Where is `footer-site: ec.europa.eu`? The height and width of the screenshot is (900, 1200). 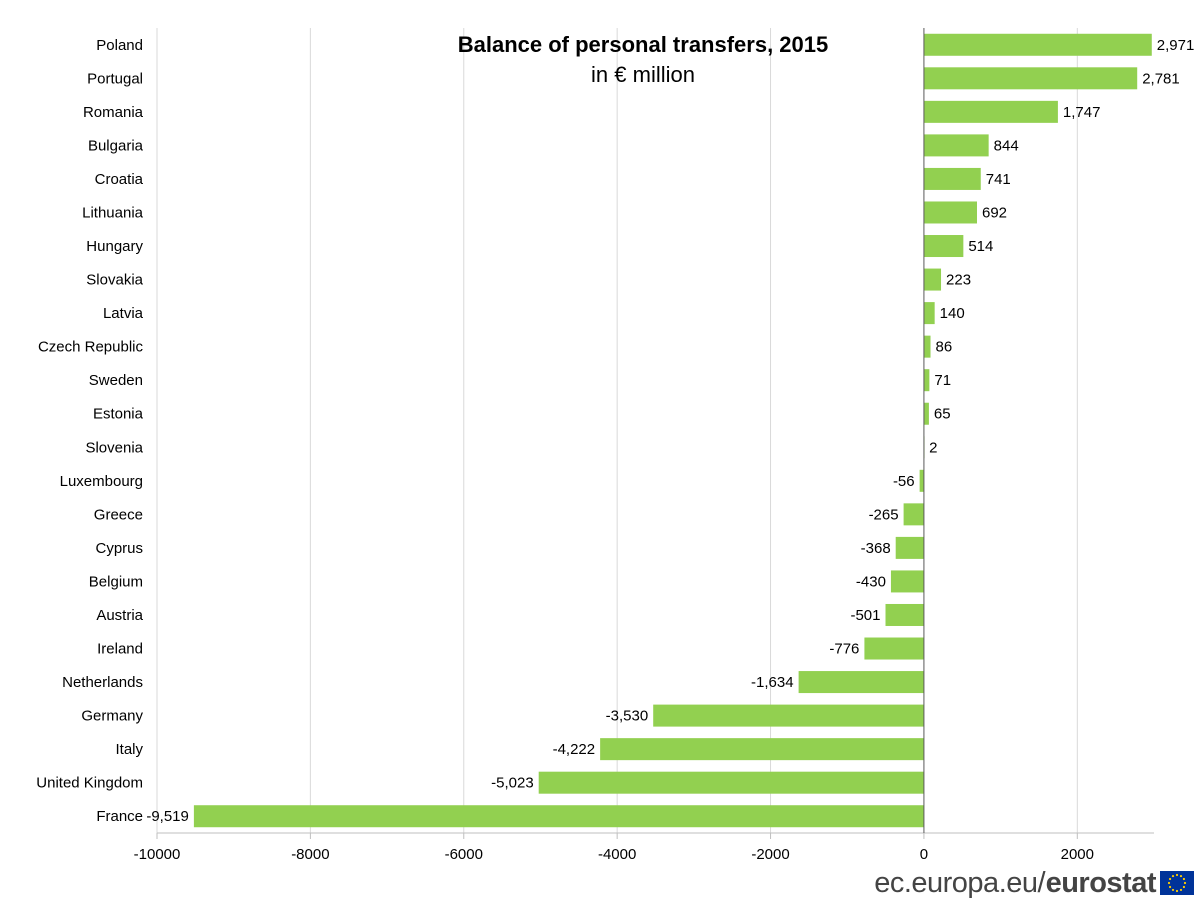 footer-site: ec.europa.eu is located at coordinates (956, 882).